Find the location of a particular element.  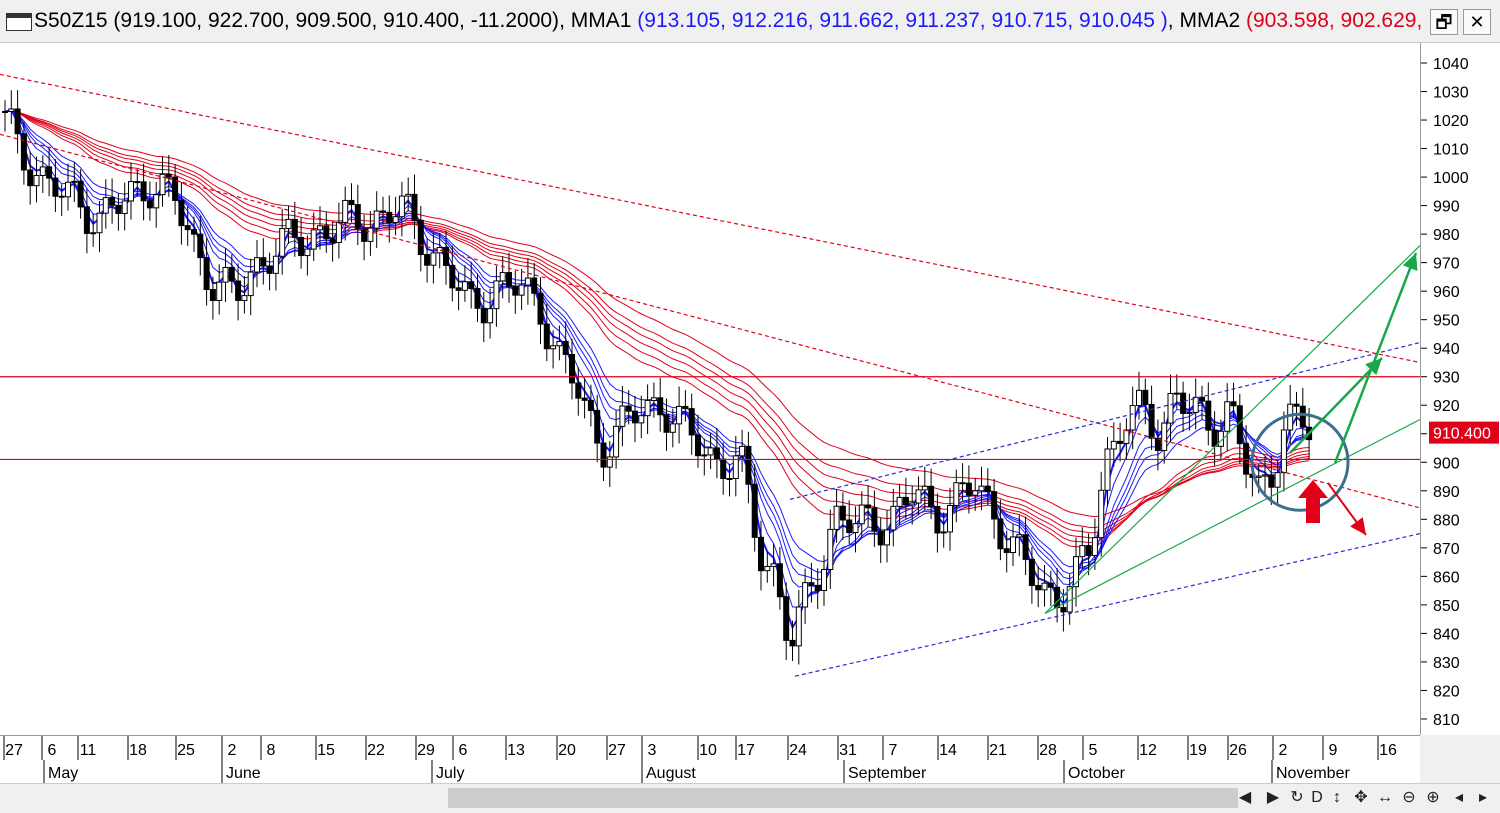

scroll-tool-button-5: ↕ is located at coordinates (1337, 797).